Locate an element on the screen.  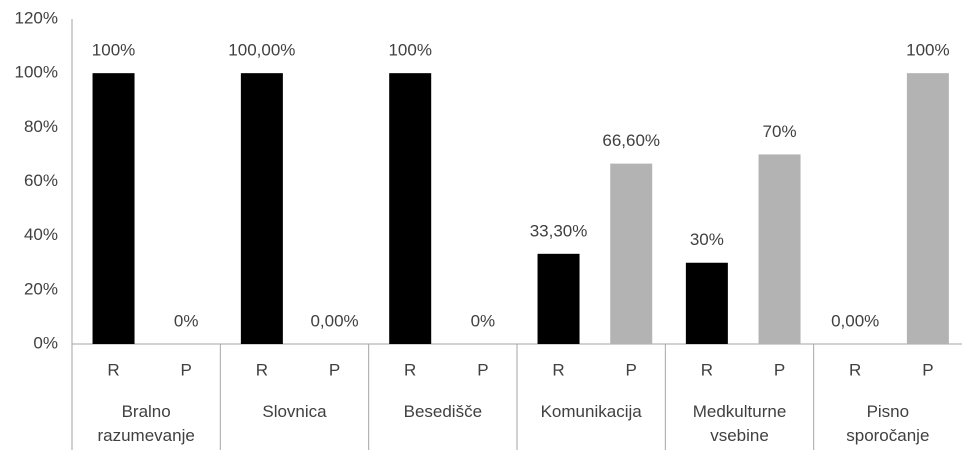
y-tick-label: 20% is located at coordinates (41, 288).